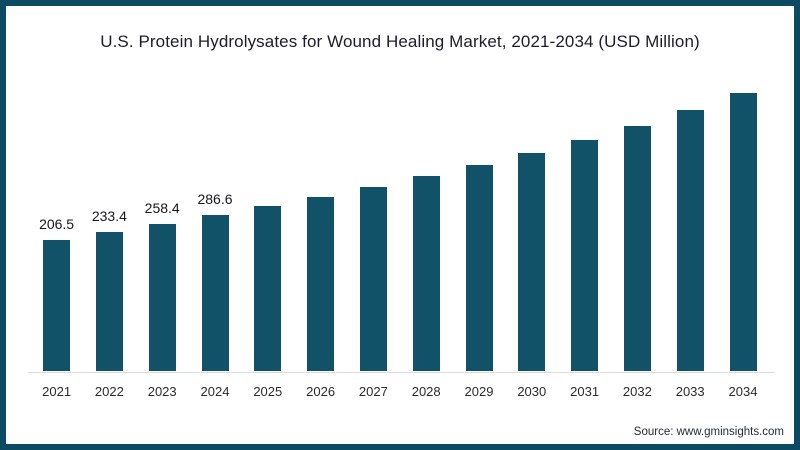  Describe the element at coordinates (426, 391) in the screenshot. I see `x-axis-label: 2028` at that location.